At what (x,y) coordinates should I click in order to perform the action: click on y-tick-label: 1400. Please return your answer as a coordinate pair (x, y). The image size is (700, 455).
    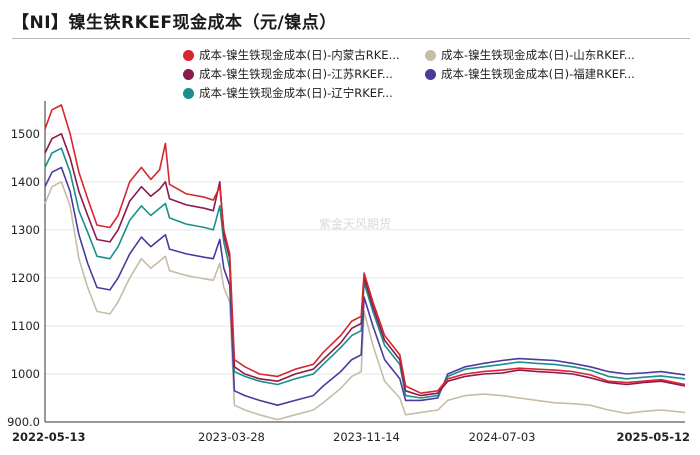
    Looking at the image, I should click on (25, 182).